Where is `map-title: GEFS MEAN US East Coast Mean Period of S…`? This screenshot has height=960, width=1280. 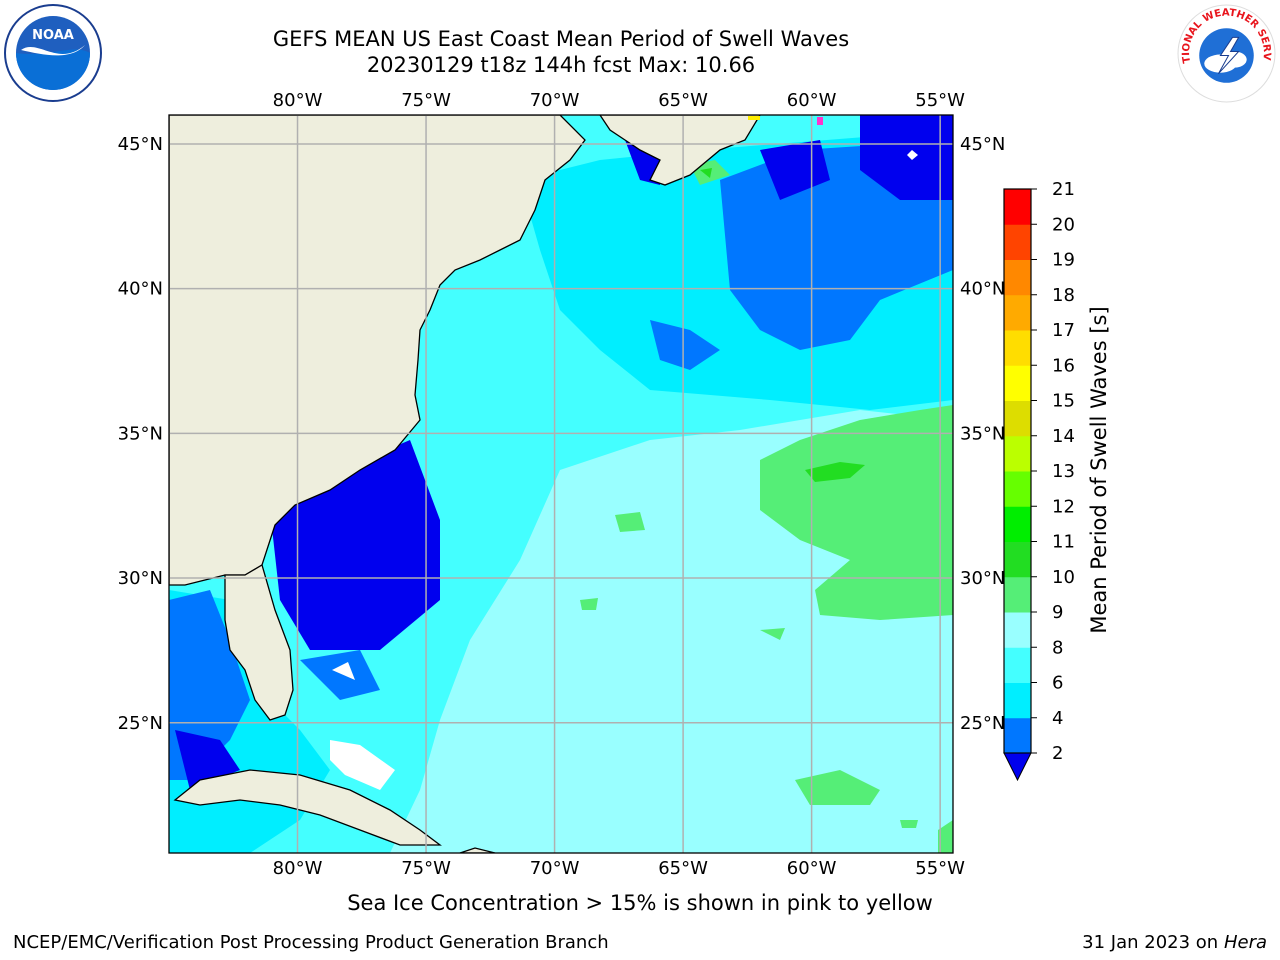 map-title: GEFS MEAN US East Coast Mean Period of S… is located at coordinates (561, 39).